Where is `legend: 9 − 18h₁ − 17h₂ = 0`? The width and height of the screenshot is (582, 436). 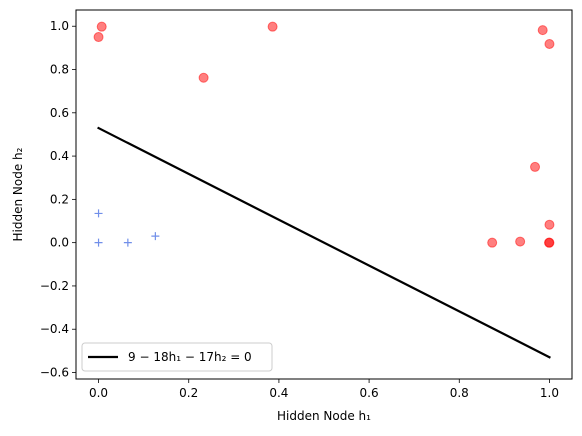 legend: 9 − 18h₁ − 17h₂ = 0 is located at coordinates (177, 357).